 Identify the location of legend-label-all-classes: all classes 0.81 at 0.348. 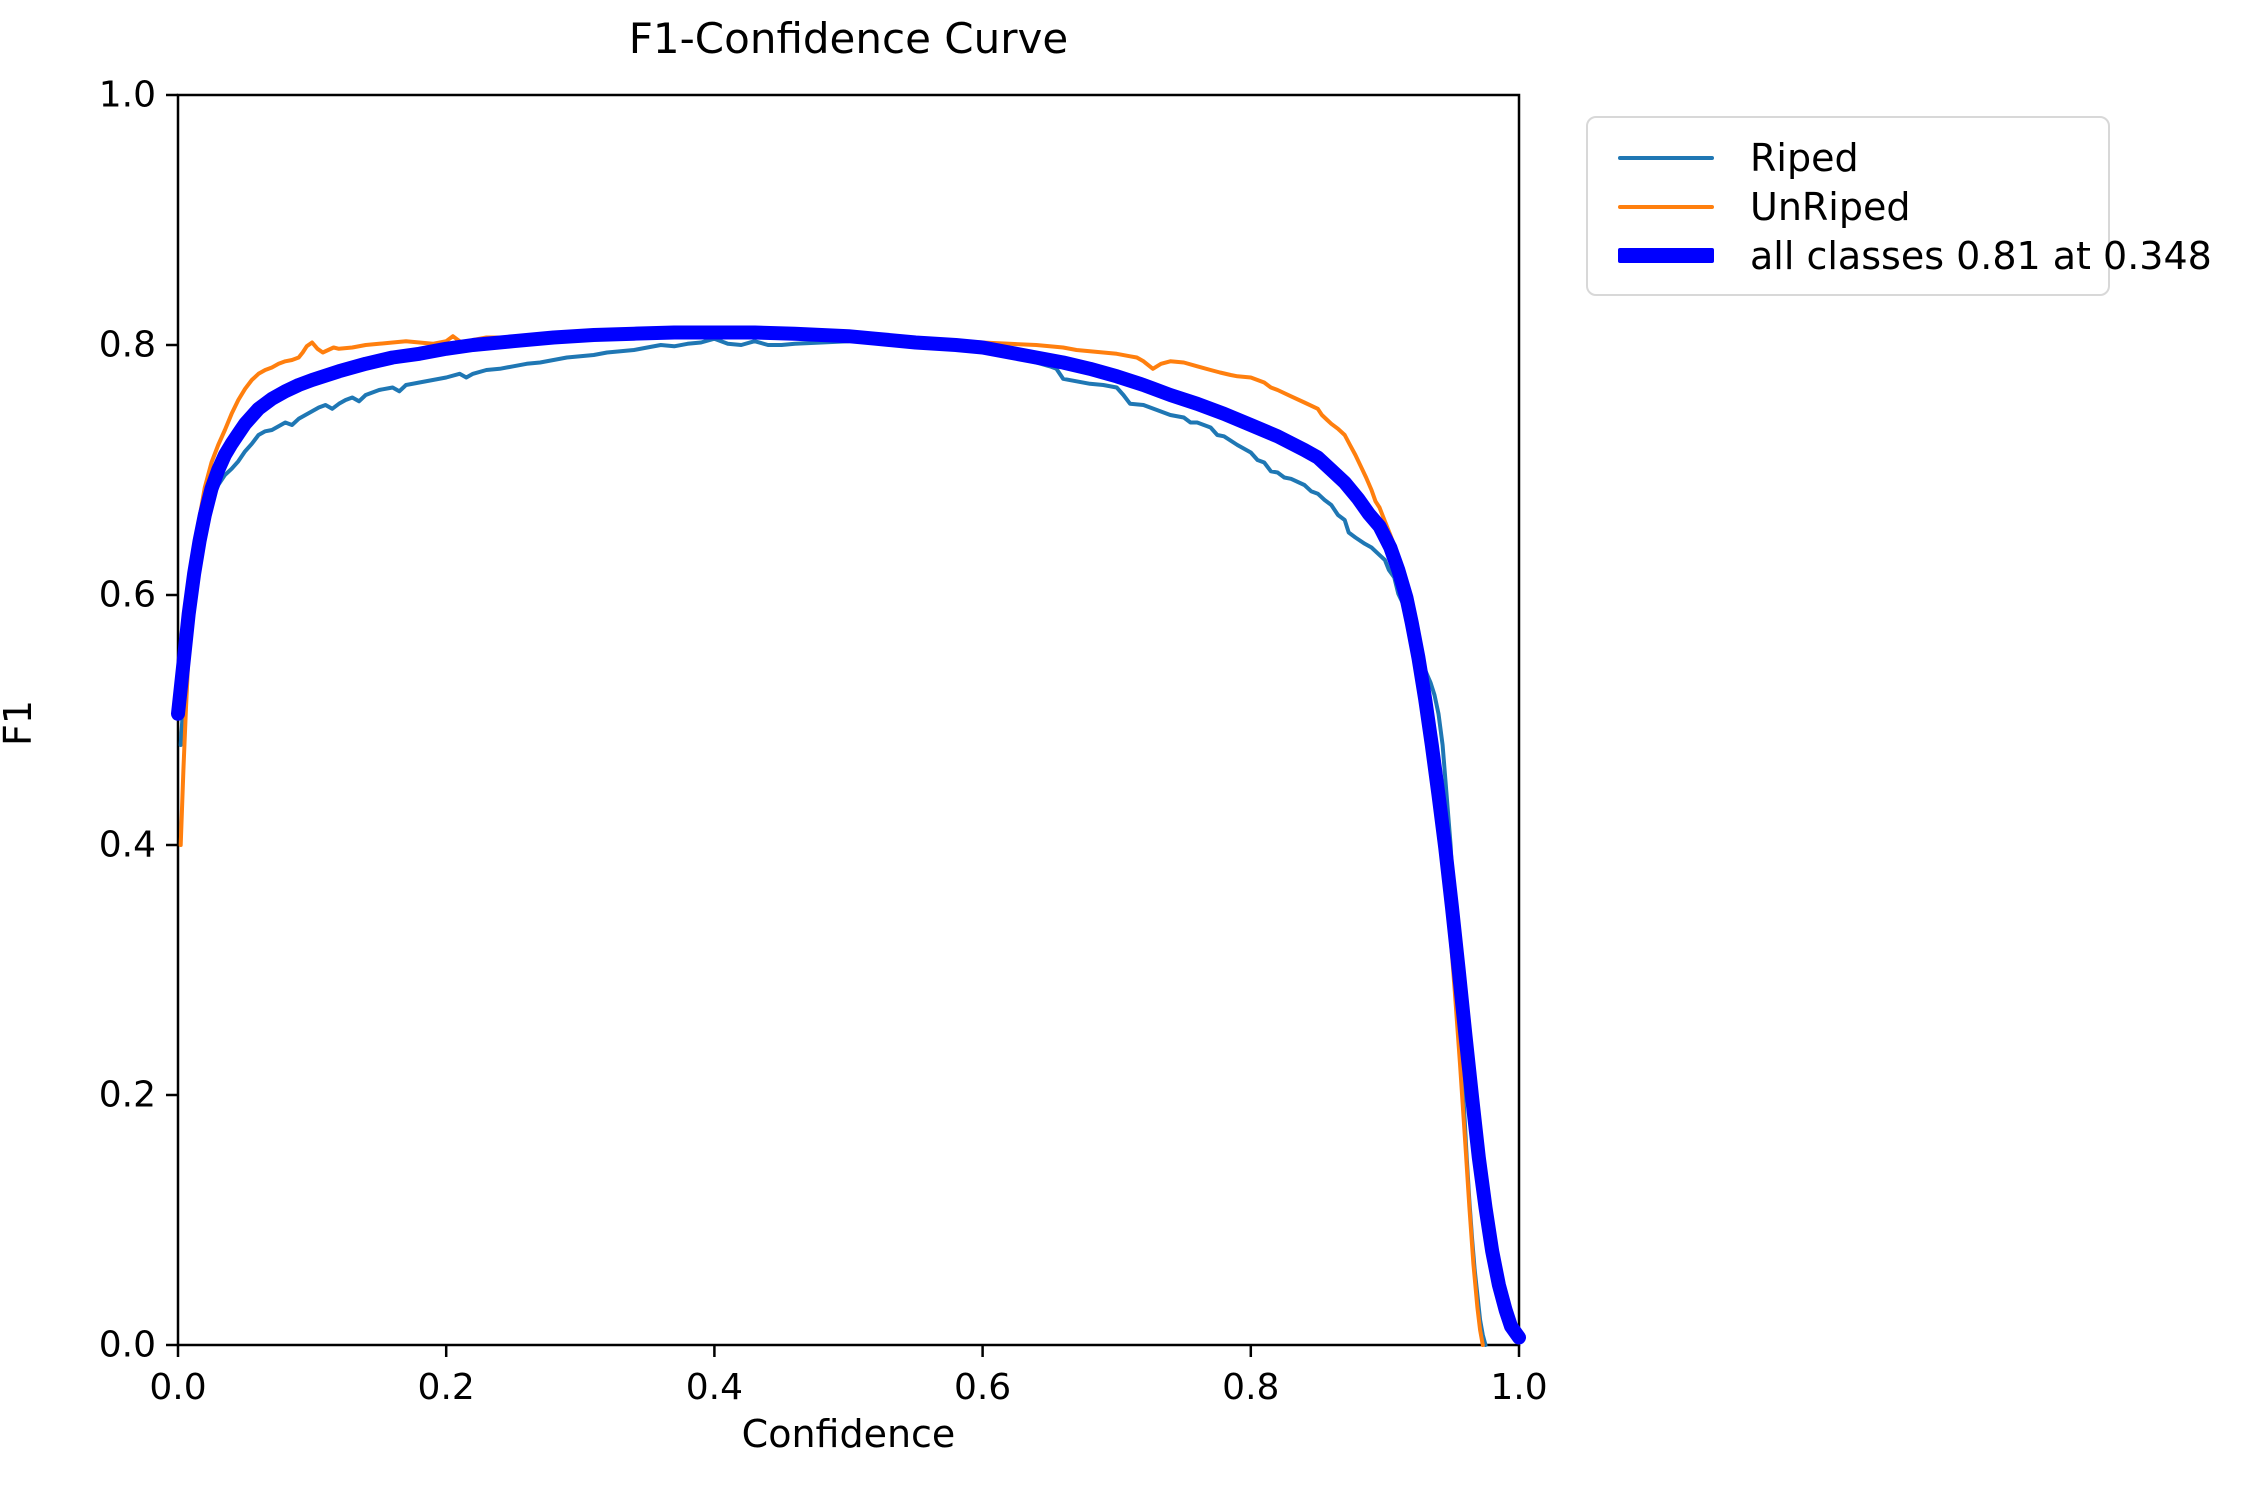
(1981, 255).